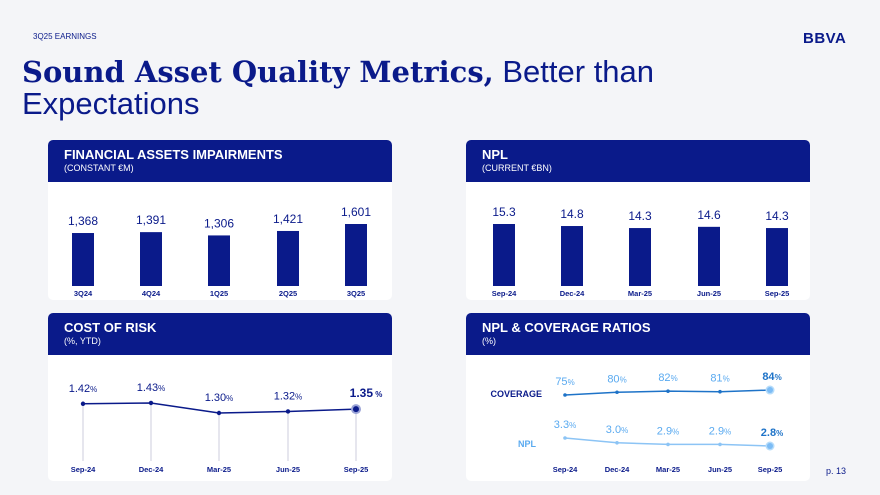 Image resolution: width=880 pixels, height=495 pixels. I want to click on data-label: 1.42%, so click(83, 389).